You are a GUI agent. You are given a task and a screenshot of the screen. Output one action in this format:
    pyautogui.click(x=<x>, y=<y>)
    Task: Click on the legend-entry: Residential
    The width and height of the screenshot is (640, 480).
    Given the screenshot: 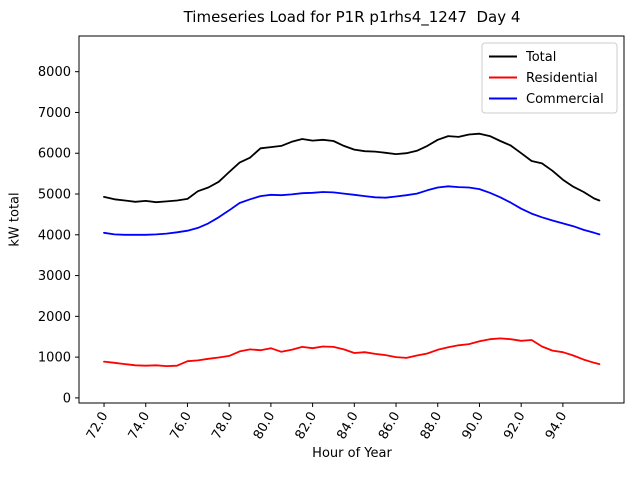 What is the action you would take?
    pyautogui.click(x=543, y=78)
    